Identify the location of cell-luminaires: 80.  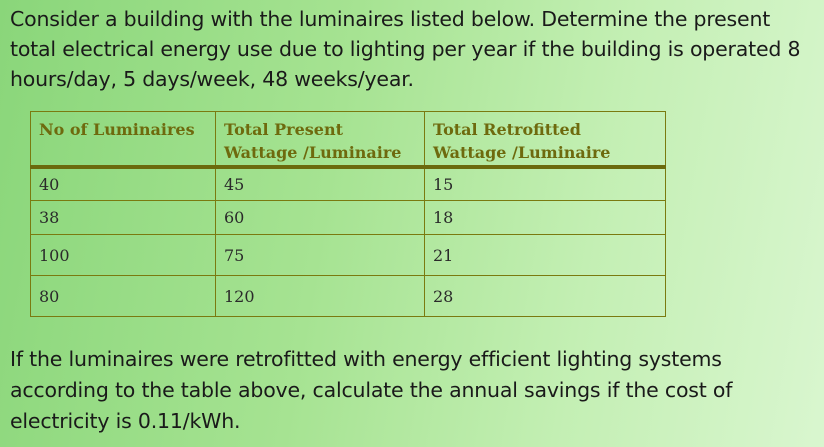
(123, 296).